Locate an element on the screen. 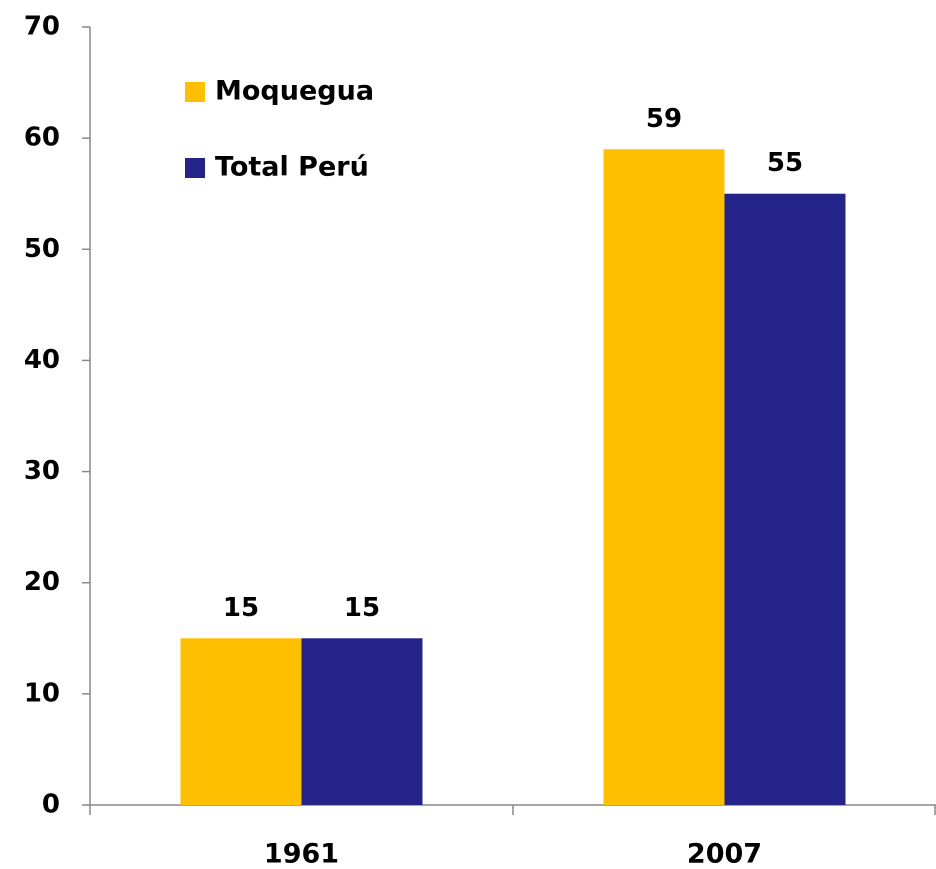  y-tick-label: 20 is located at coordinates (42, 582).